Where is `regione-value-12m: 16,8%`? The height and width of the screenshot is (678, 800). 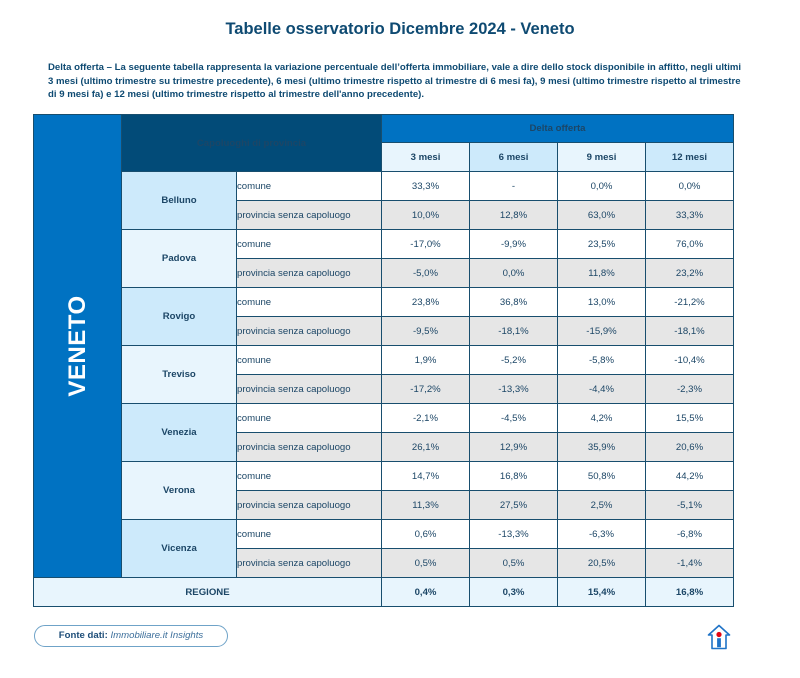 regione-value-12m: 16,8% is located at coordinates (689, 592).